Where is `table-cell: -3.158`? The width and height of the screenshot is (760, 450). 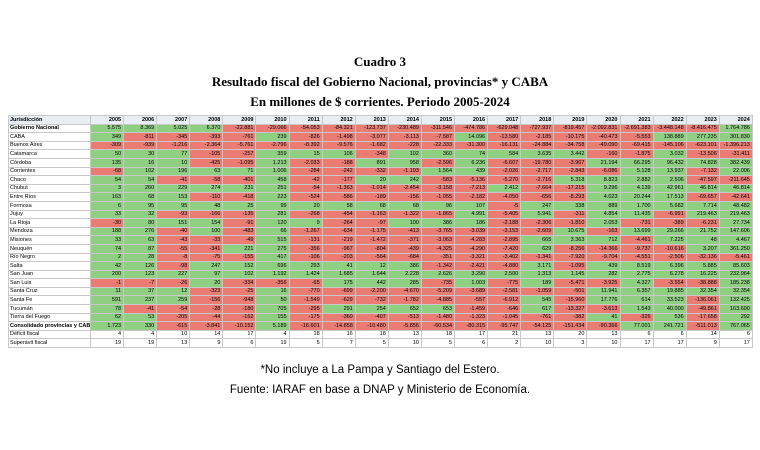 table-cell: -3.158 is located at coordinates (438, 188).